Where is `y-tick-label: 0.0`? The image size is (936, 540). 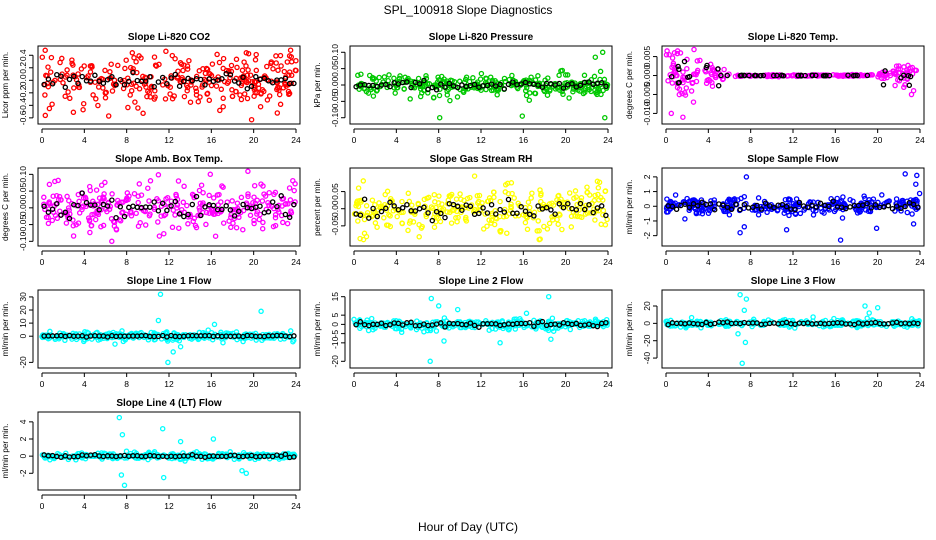 y-tick-label: 0.0 is located at coordinates (23, 80).